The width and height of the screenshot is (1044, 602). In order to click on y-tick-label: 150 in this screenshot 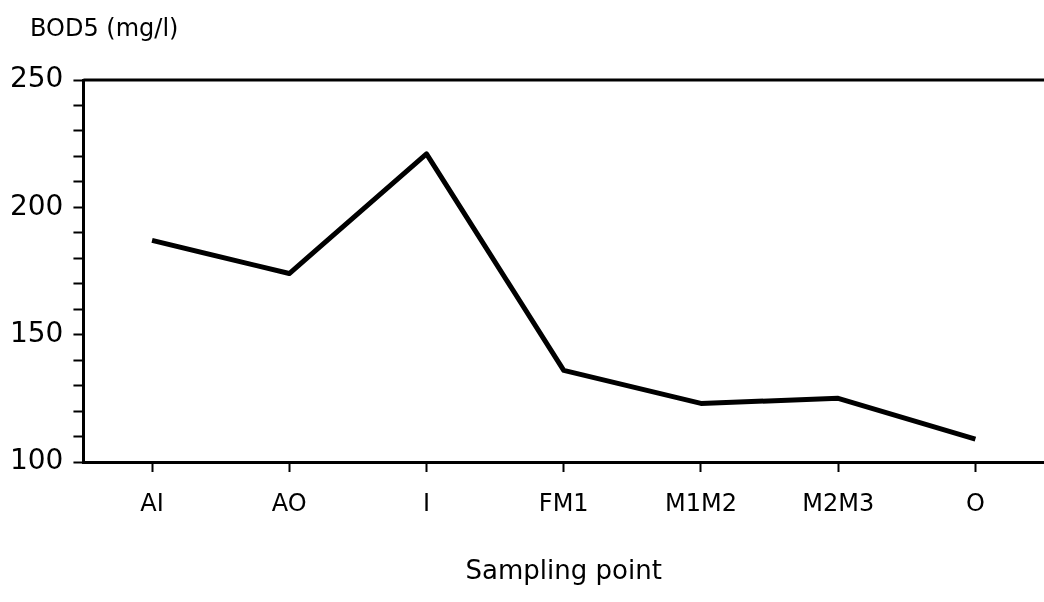, I will do `click(36, 332)`.